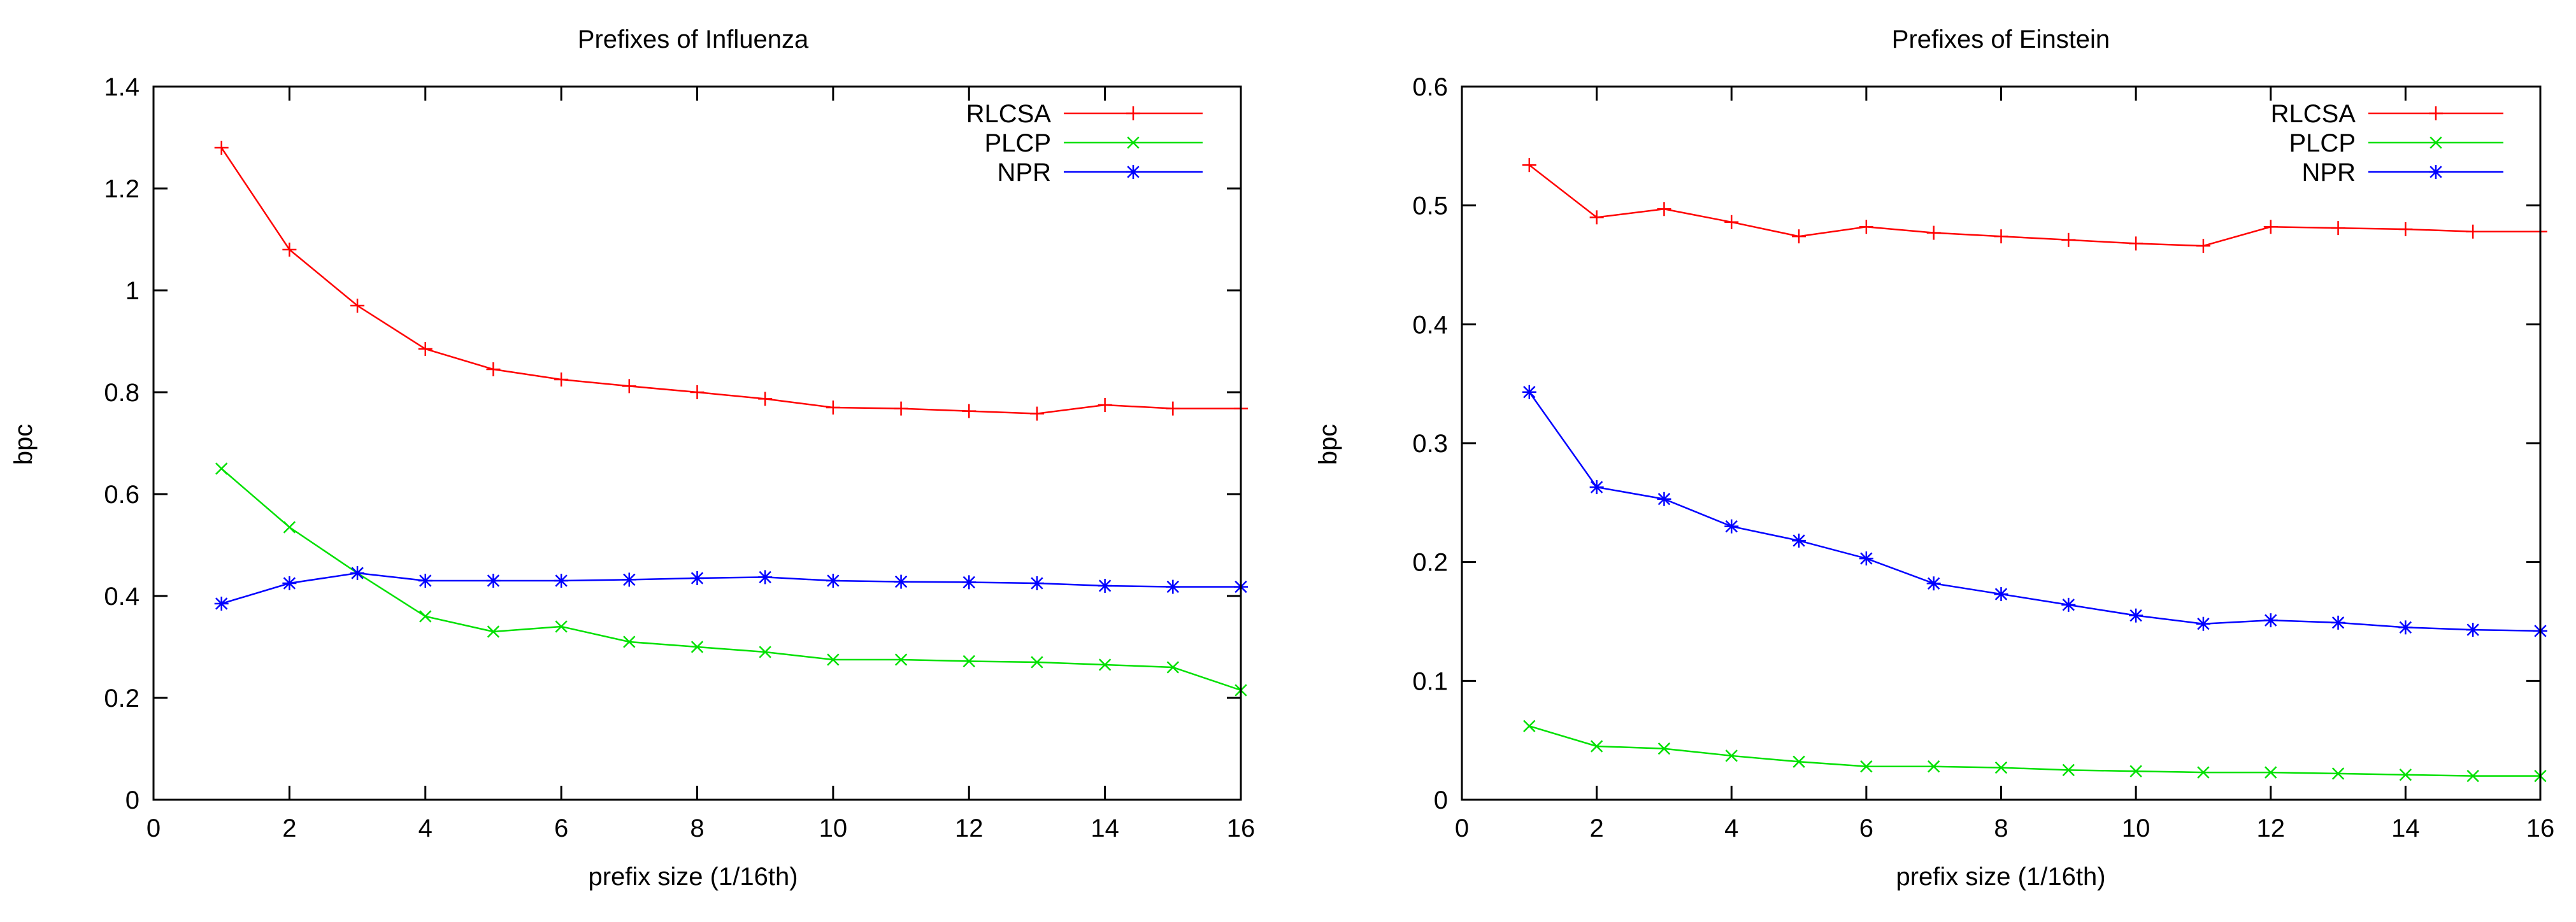 The image size is (2576, 922). What do you see at coordinates (1430, 681) in the screenshot?
I see `y-tick-label: 0.1` at bounding box center [1430, 681].